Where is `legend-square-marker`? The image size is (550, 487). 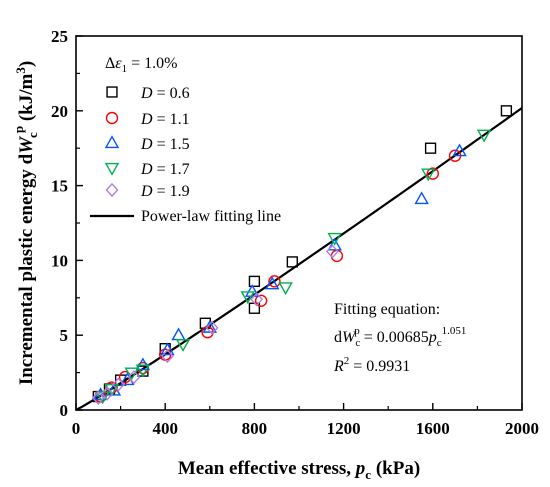
legend-square-marker is located at coordinates (112, 92).